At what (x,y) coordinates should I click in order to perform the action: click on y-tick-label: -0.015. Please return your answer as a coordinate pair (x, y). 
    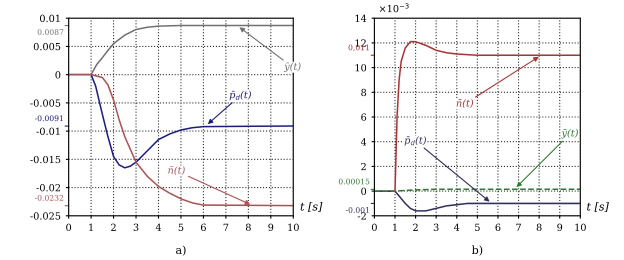
    Looking at the image, I should click on (45, 160).